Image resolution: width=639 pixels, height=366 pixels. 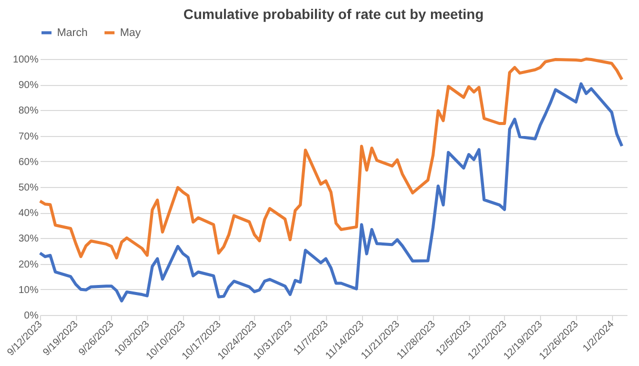 What do you see at coordinates (28, 111) in the screenshot?
I see `y-tick-label: 80%` at bounding box center [28, 111].